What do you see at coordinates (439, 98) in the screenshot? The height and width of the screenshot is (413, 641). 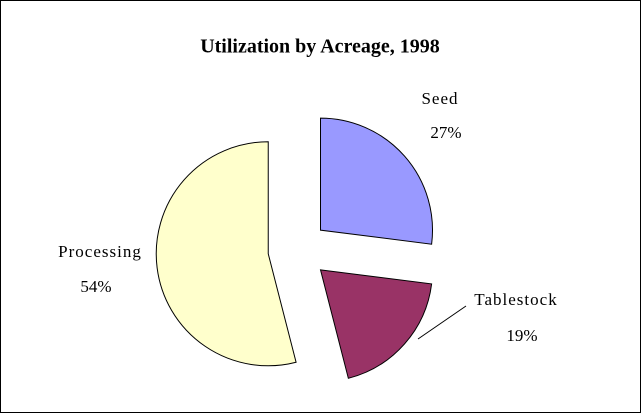 I see `slice-label: Seed` at bounding box center [439, 98].